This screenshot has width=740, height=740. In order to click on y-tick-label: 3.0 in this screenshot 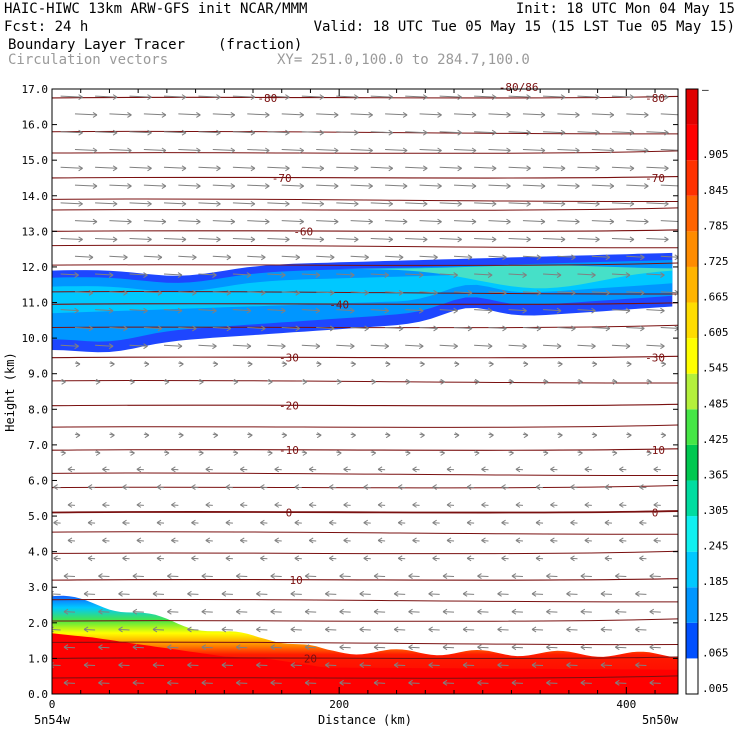, I will do `click(38, 587)`.